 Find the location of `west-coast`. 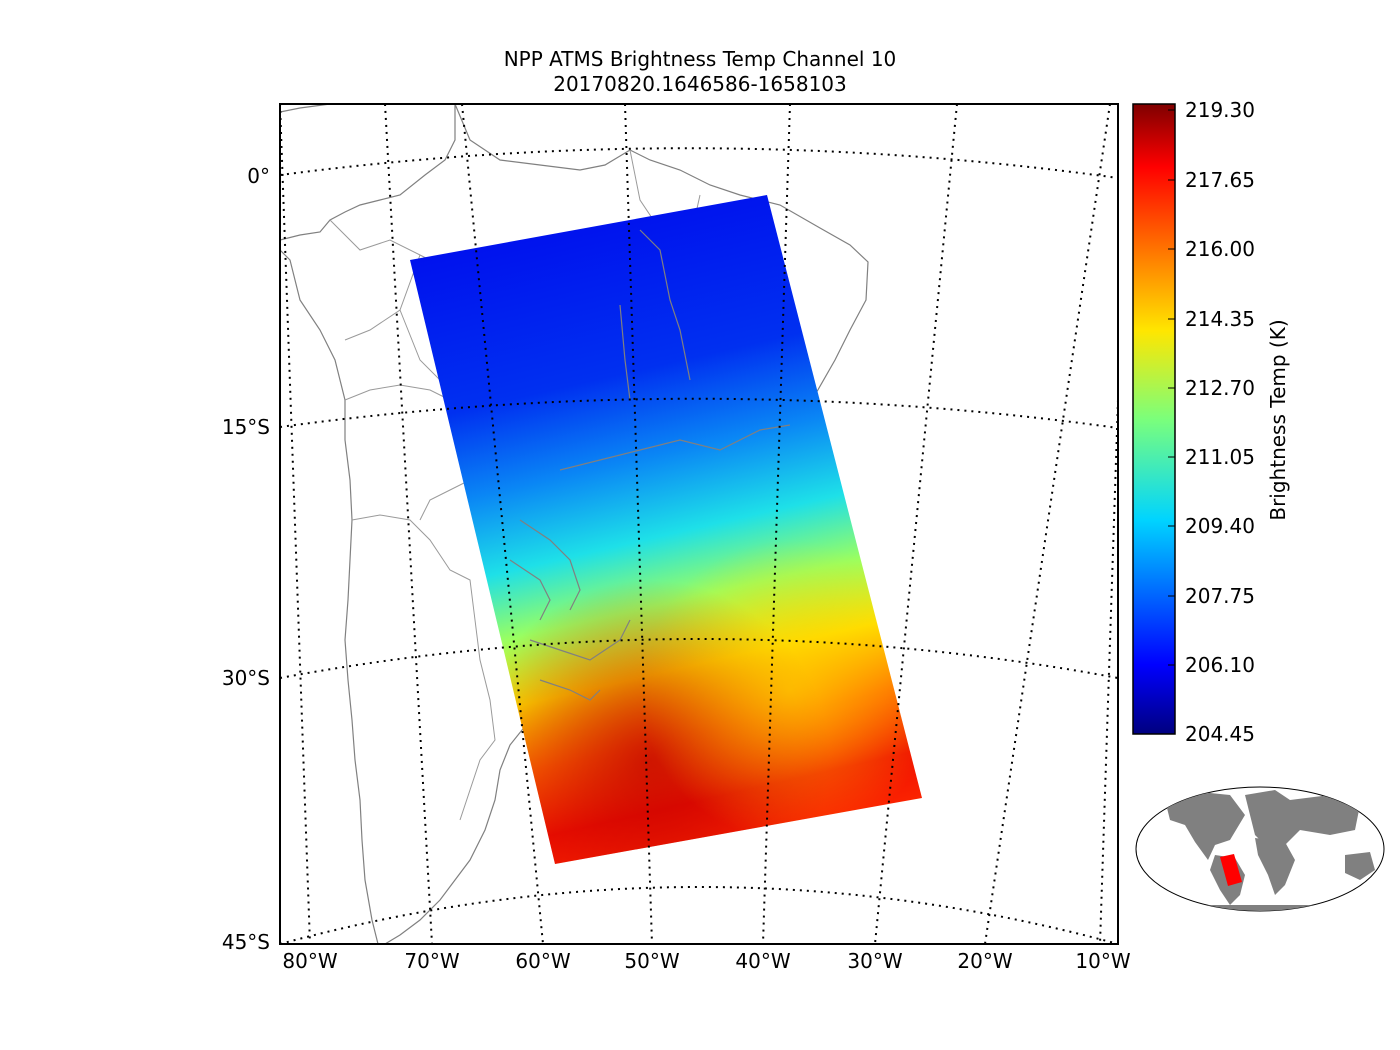

west-coast is located at coordinates (329, 596).